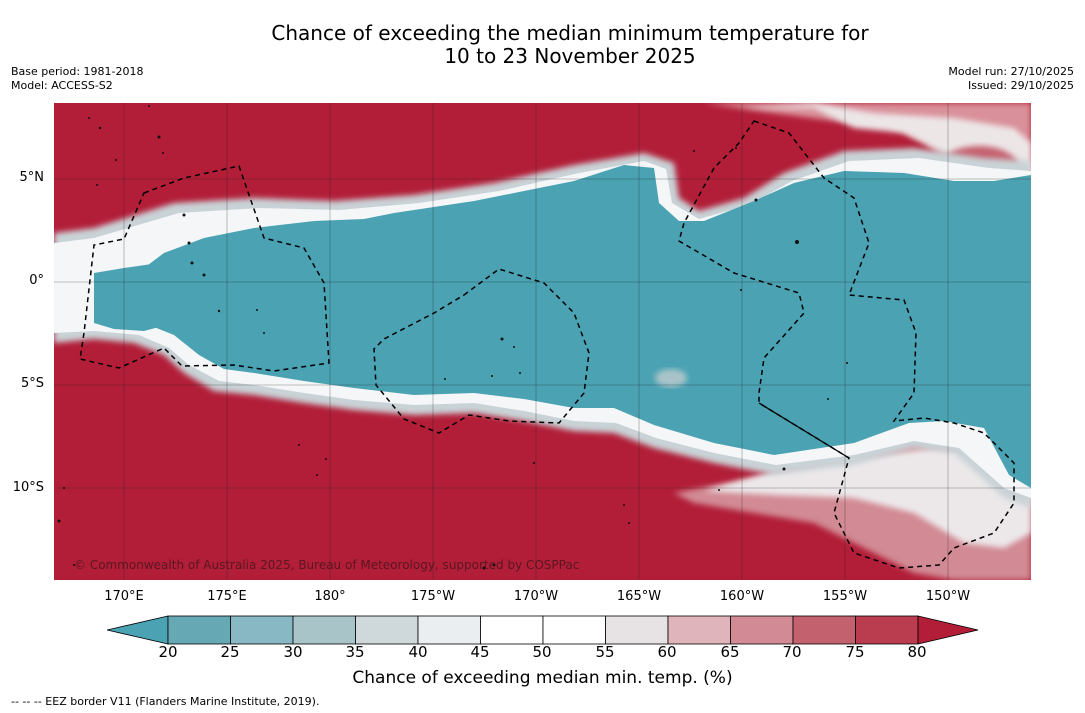  What do you see at coordinates (542, 652) in the screenshot?
I see `colorbar-tick-50: 50` at bounding box center [542, 652].